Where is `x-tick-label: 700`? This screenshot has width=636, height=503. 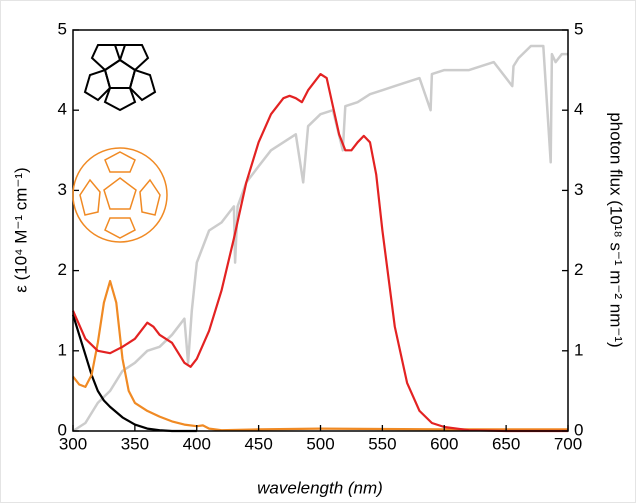
x-tick-label: 700 is located at coordinates (568, 443).